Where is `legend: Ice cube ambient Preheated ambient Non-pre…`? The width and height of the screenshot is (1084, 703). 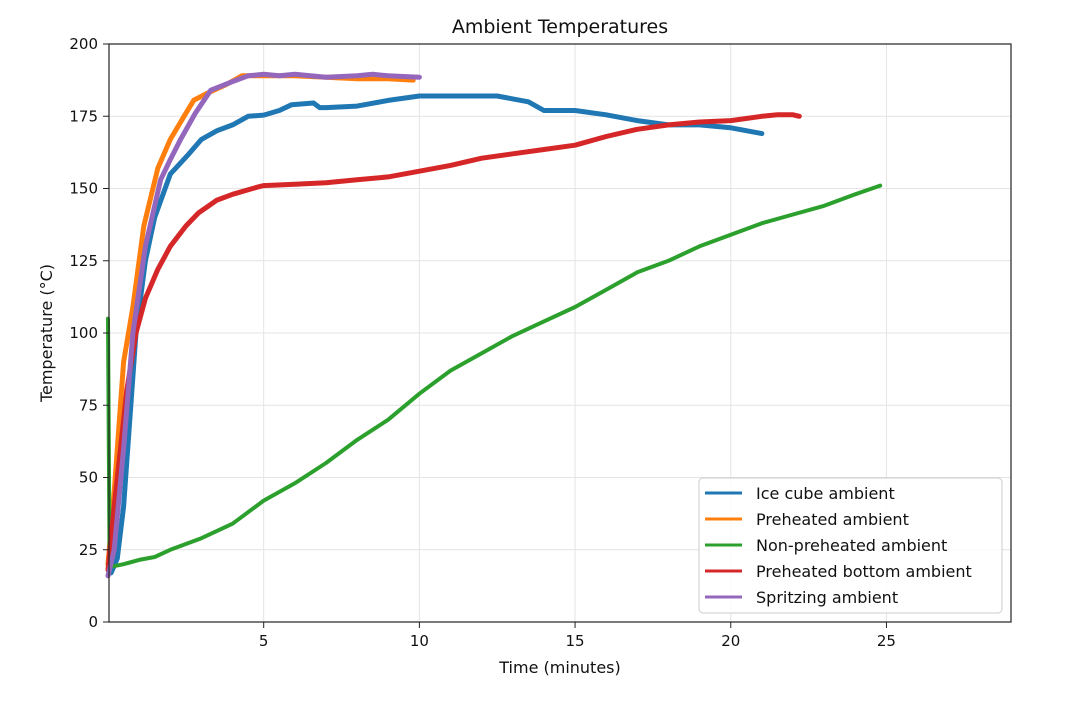 legend: Ice cube ambient Preheated ambient Non-pre… is located at coordinates (850, 545).